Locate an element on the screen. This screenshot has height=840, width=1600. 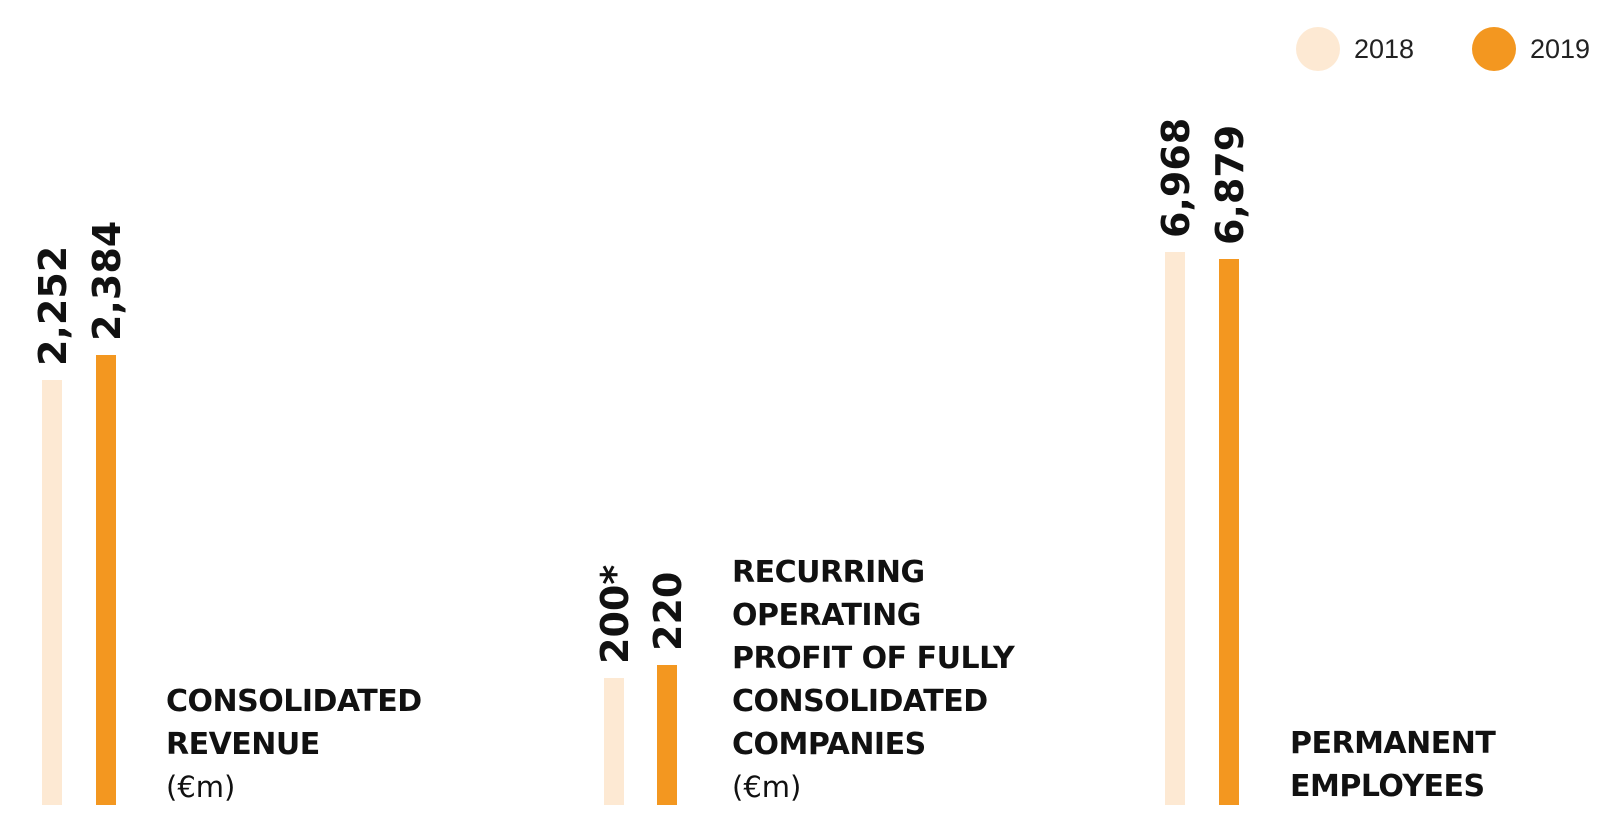
bar-operating-profit-2019 is located at coordinates (667, 735).